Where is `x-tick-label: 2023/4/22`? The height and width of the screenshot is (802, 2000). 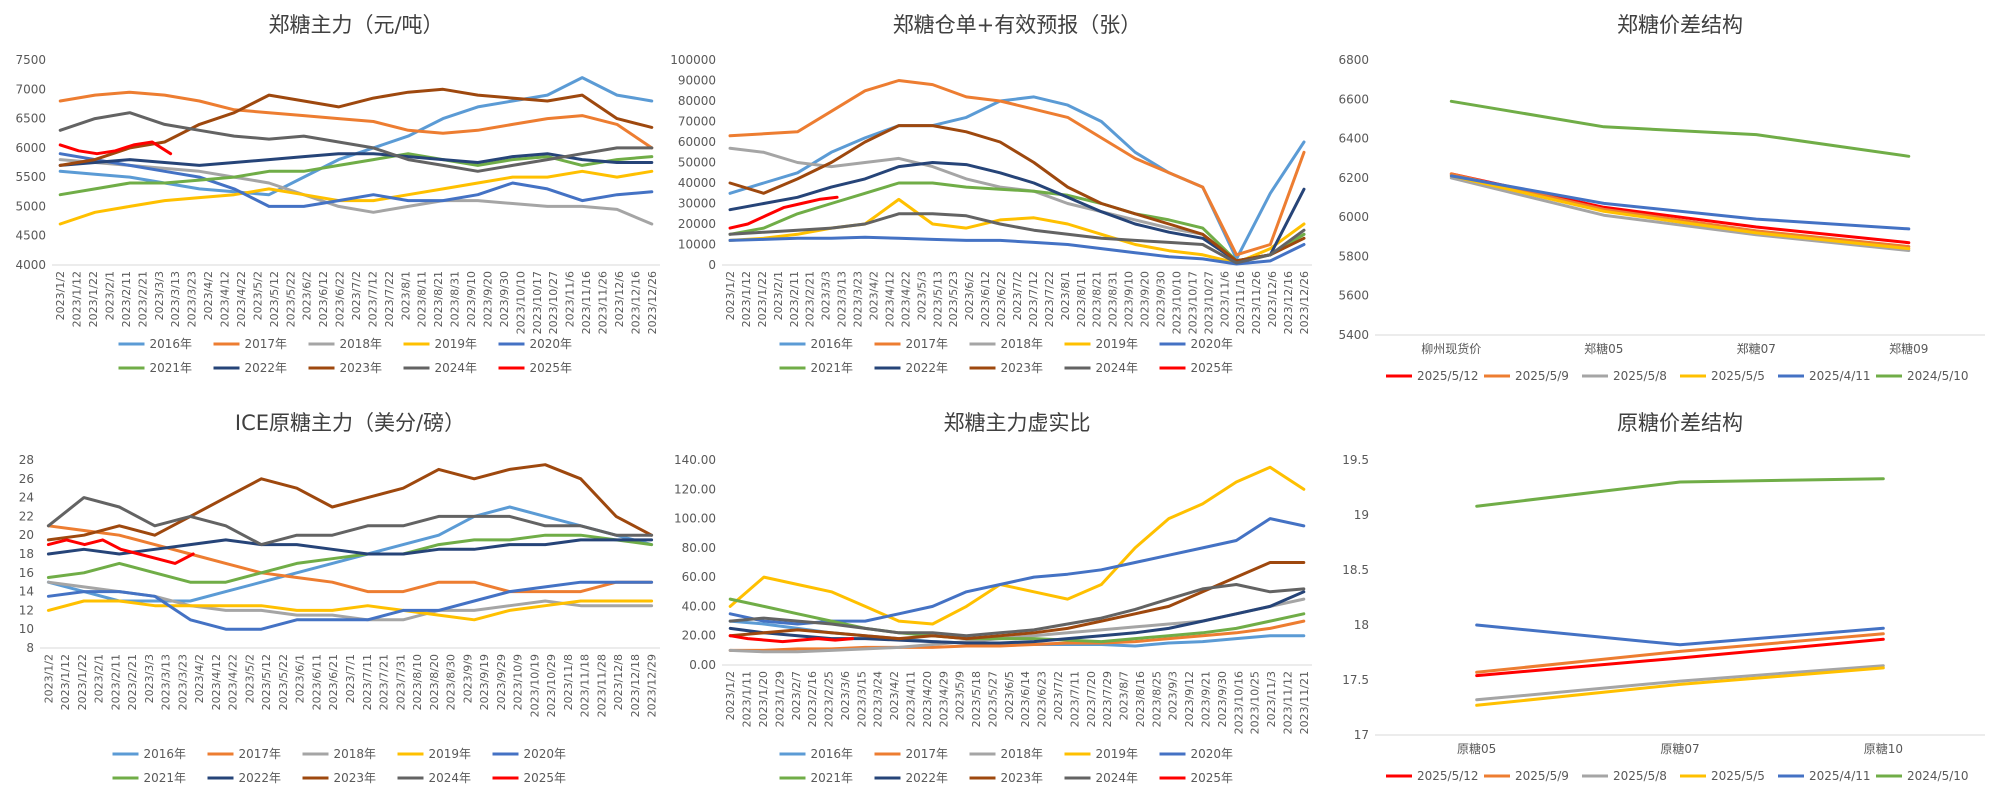 x-tick-label: 2023/4/22 is located at coordinates (241, 299).